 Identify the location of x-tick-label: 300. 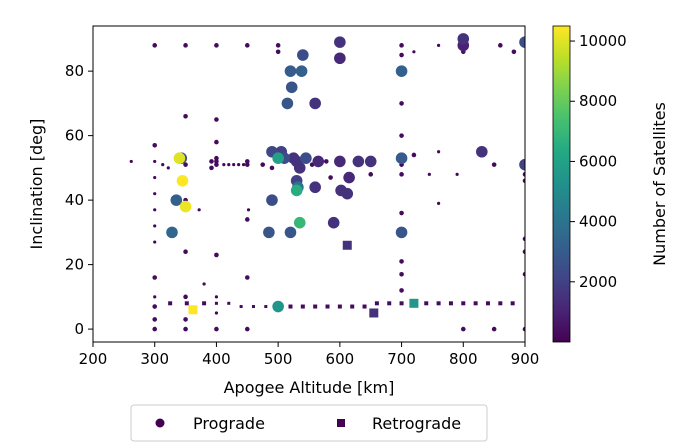
(154, 359).